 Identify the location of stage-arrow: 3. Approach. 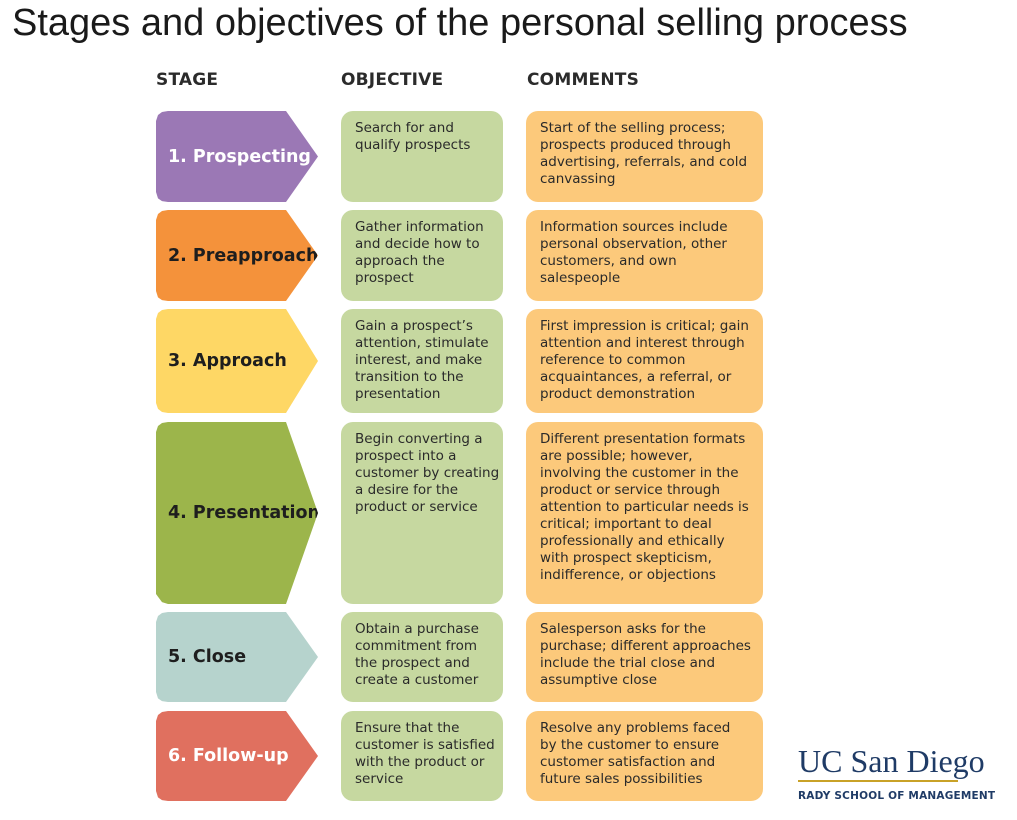
(237, 361).